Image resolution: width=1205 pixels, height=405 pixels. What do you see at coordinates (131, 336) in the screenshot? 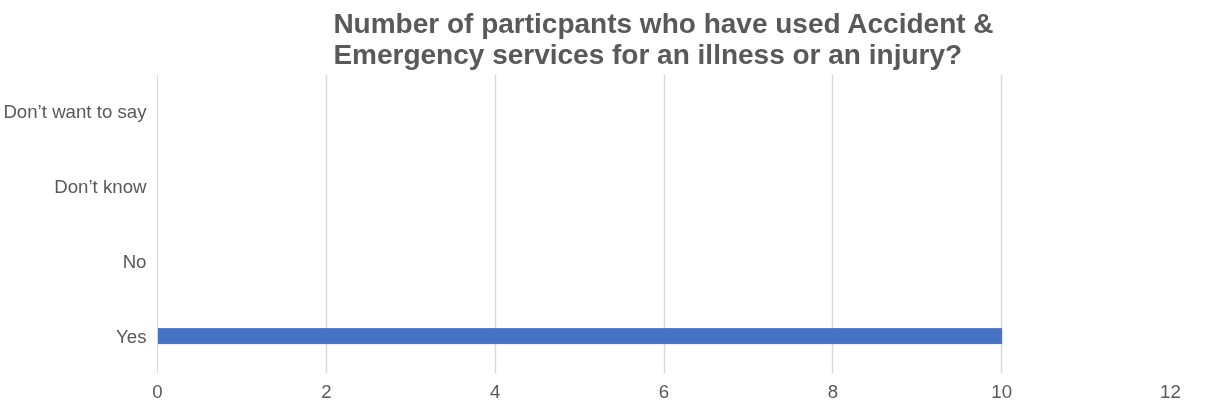
I see `y-tick-label: Yes` at bounding box center [131, 336].